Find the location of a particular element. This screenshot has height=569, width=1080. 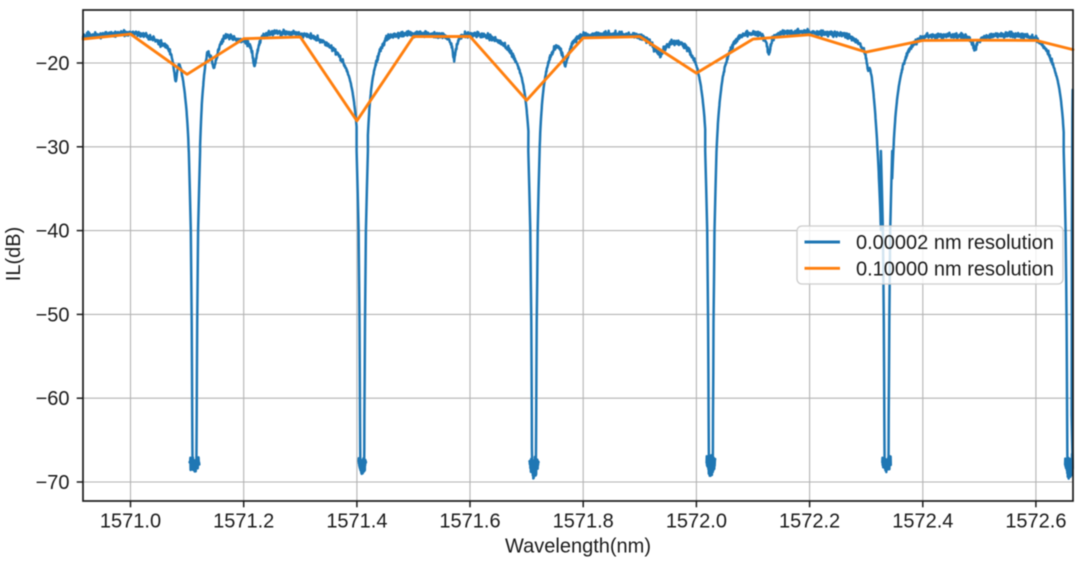

svg-text: −40 is located at coordinates (53, 232).